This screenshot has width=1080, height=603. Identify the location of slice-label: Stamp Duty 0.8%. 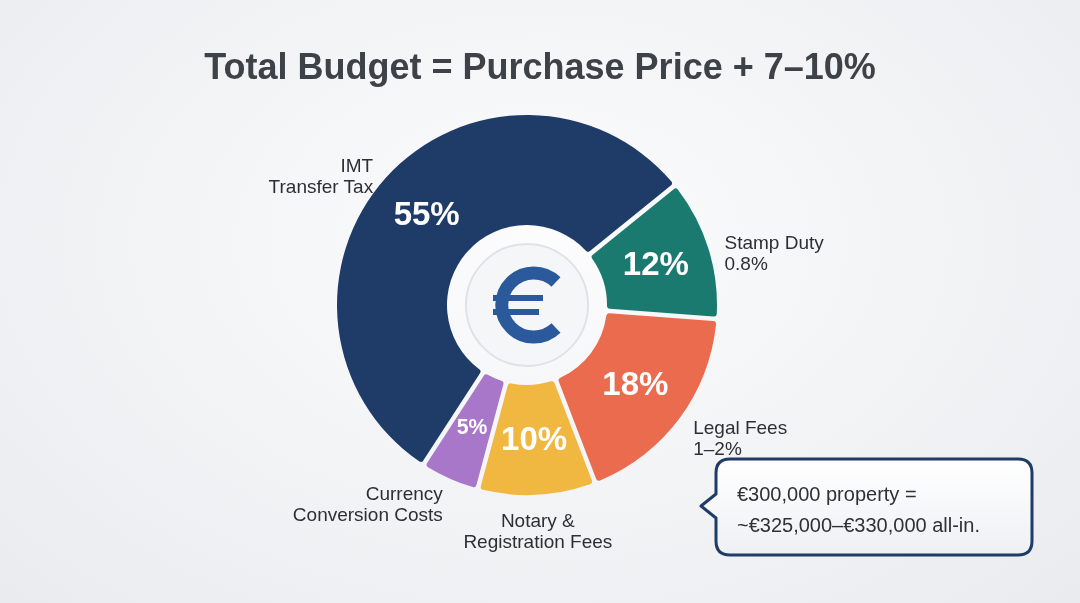
(774, 253).